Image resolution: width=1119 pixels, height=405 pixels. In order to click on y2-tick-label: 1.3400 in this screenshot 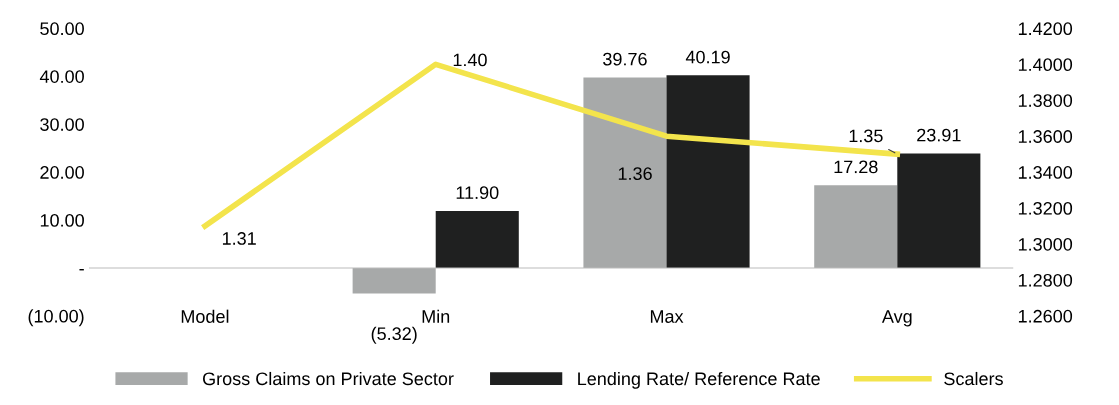, I will do `click(1045, 172)`.